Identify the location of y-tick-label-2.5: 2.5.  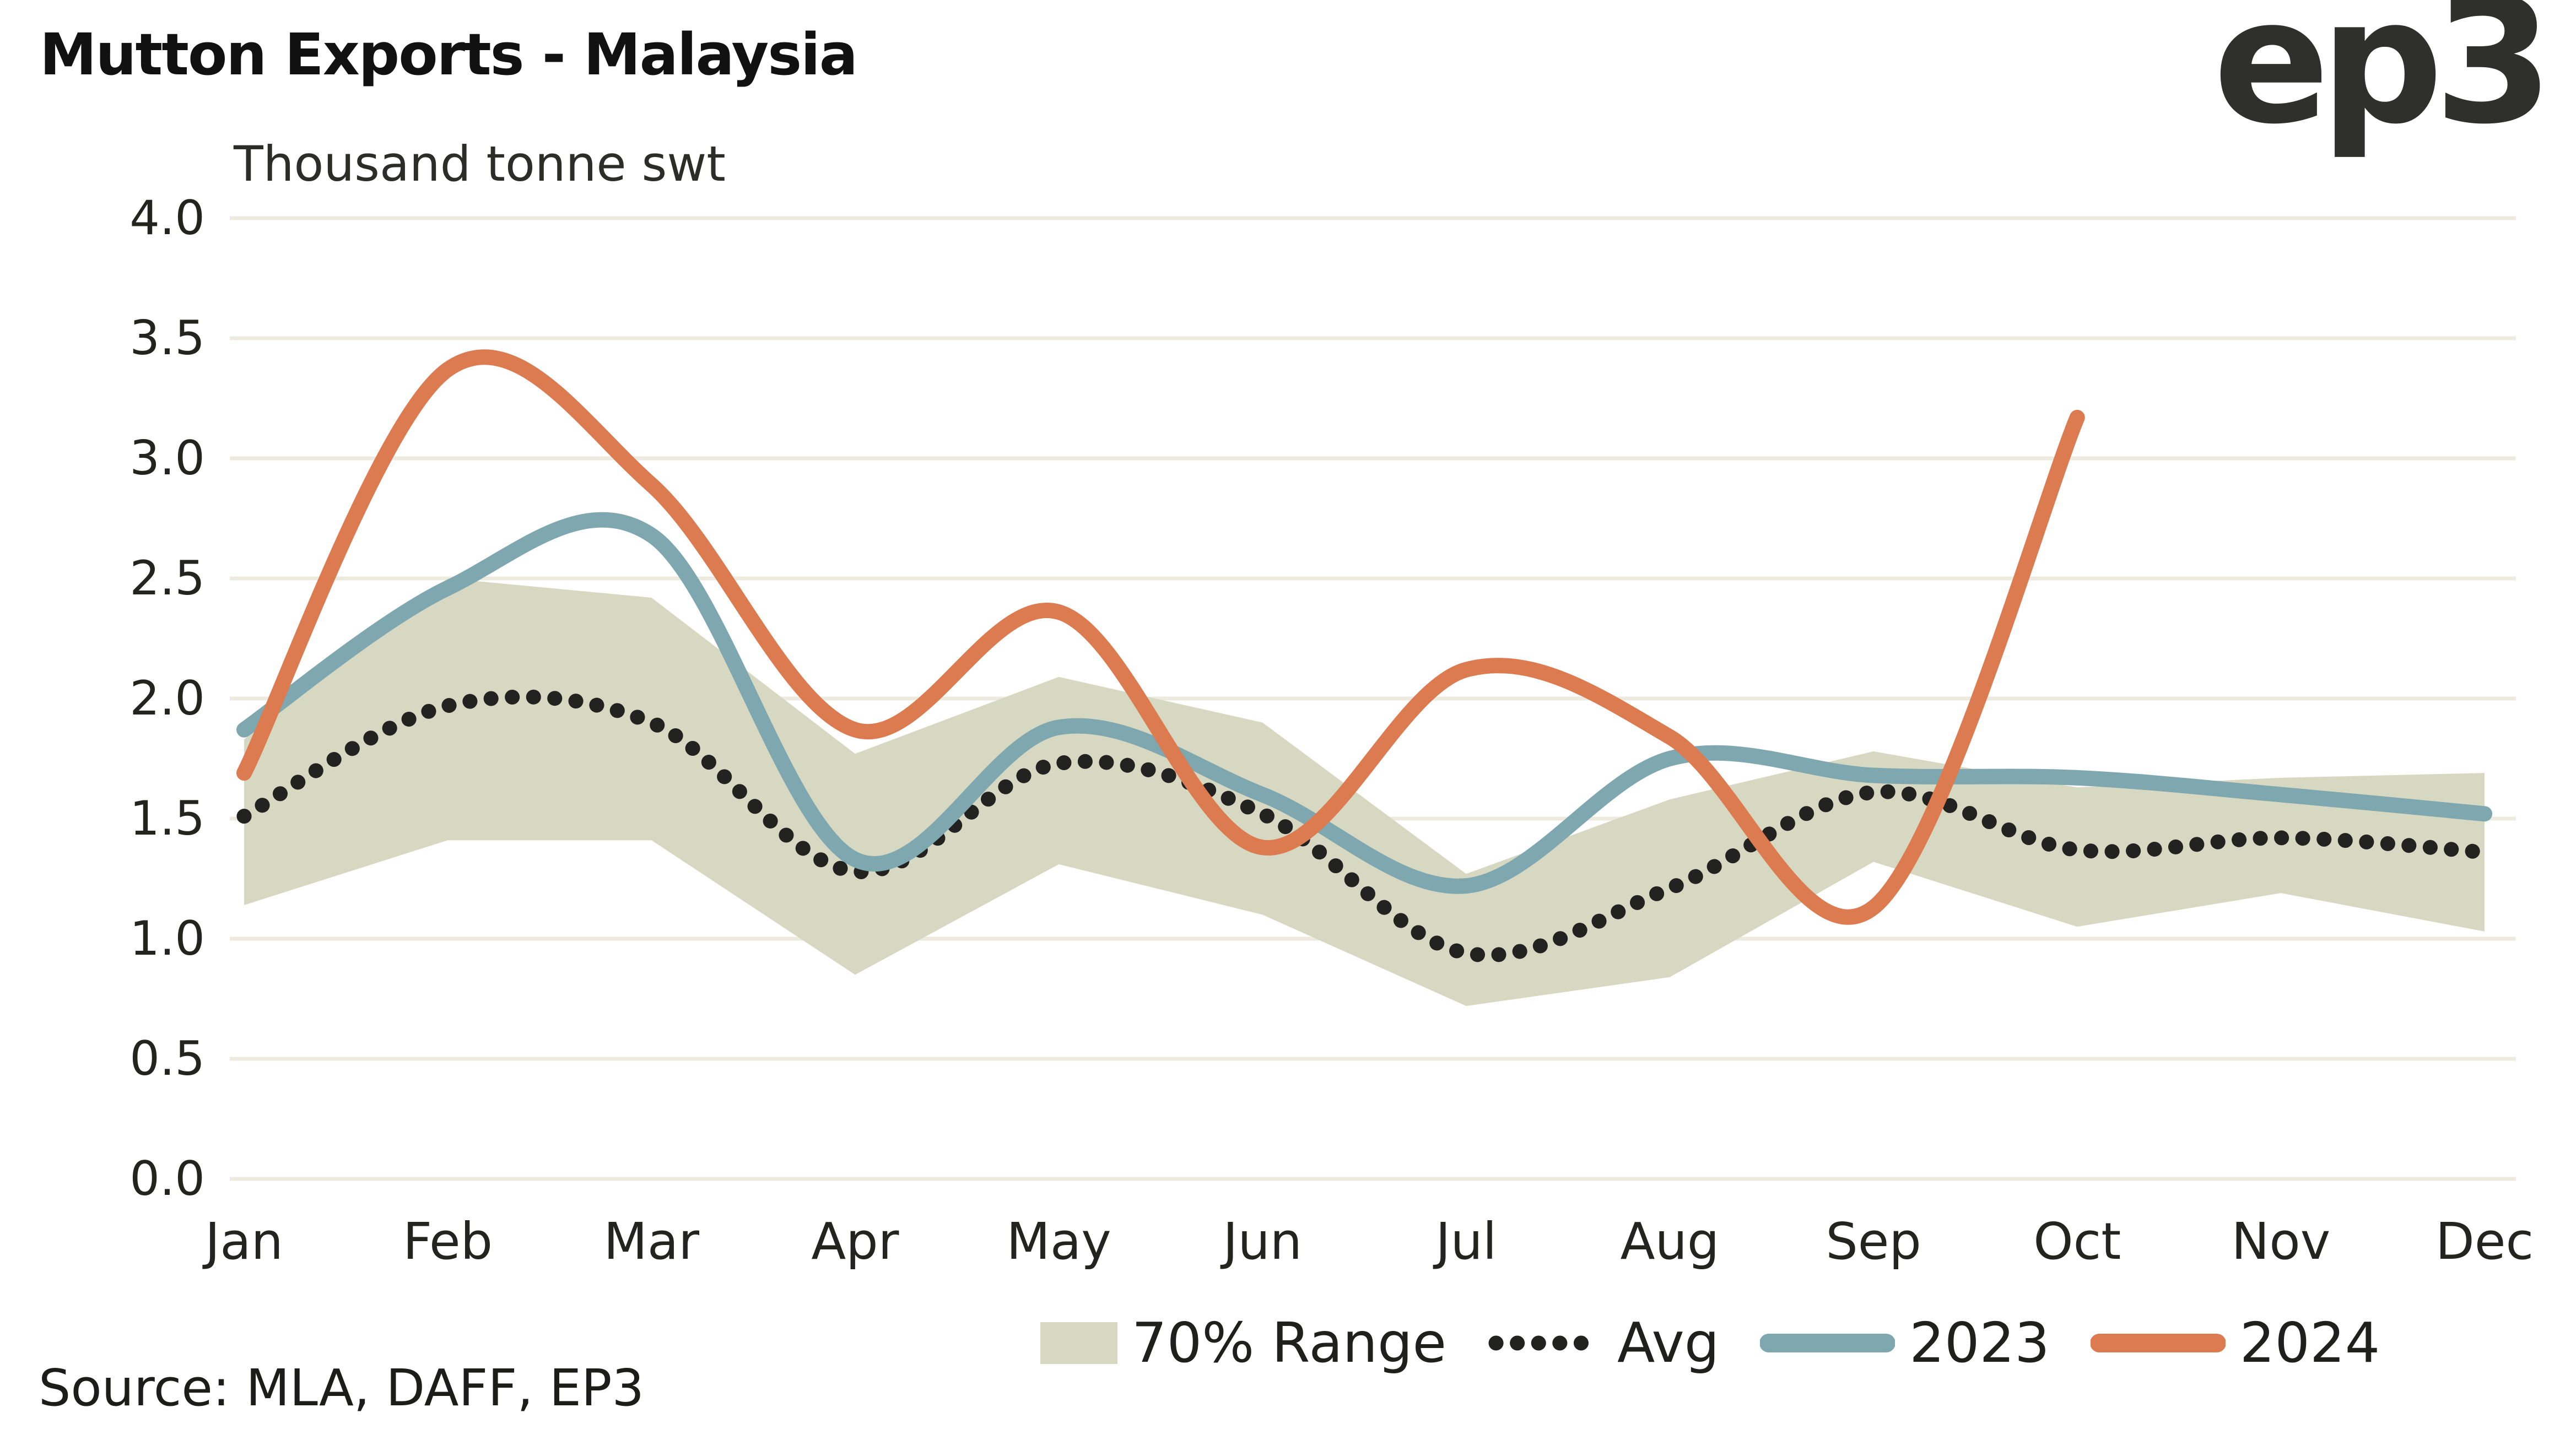
(167, 578).